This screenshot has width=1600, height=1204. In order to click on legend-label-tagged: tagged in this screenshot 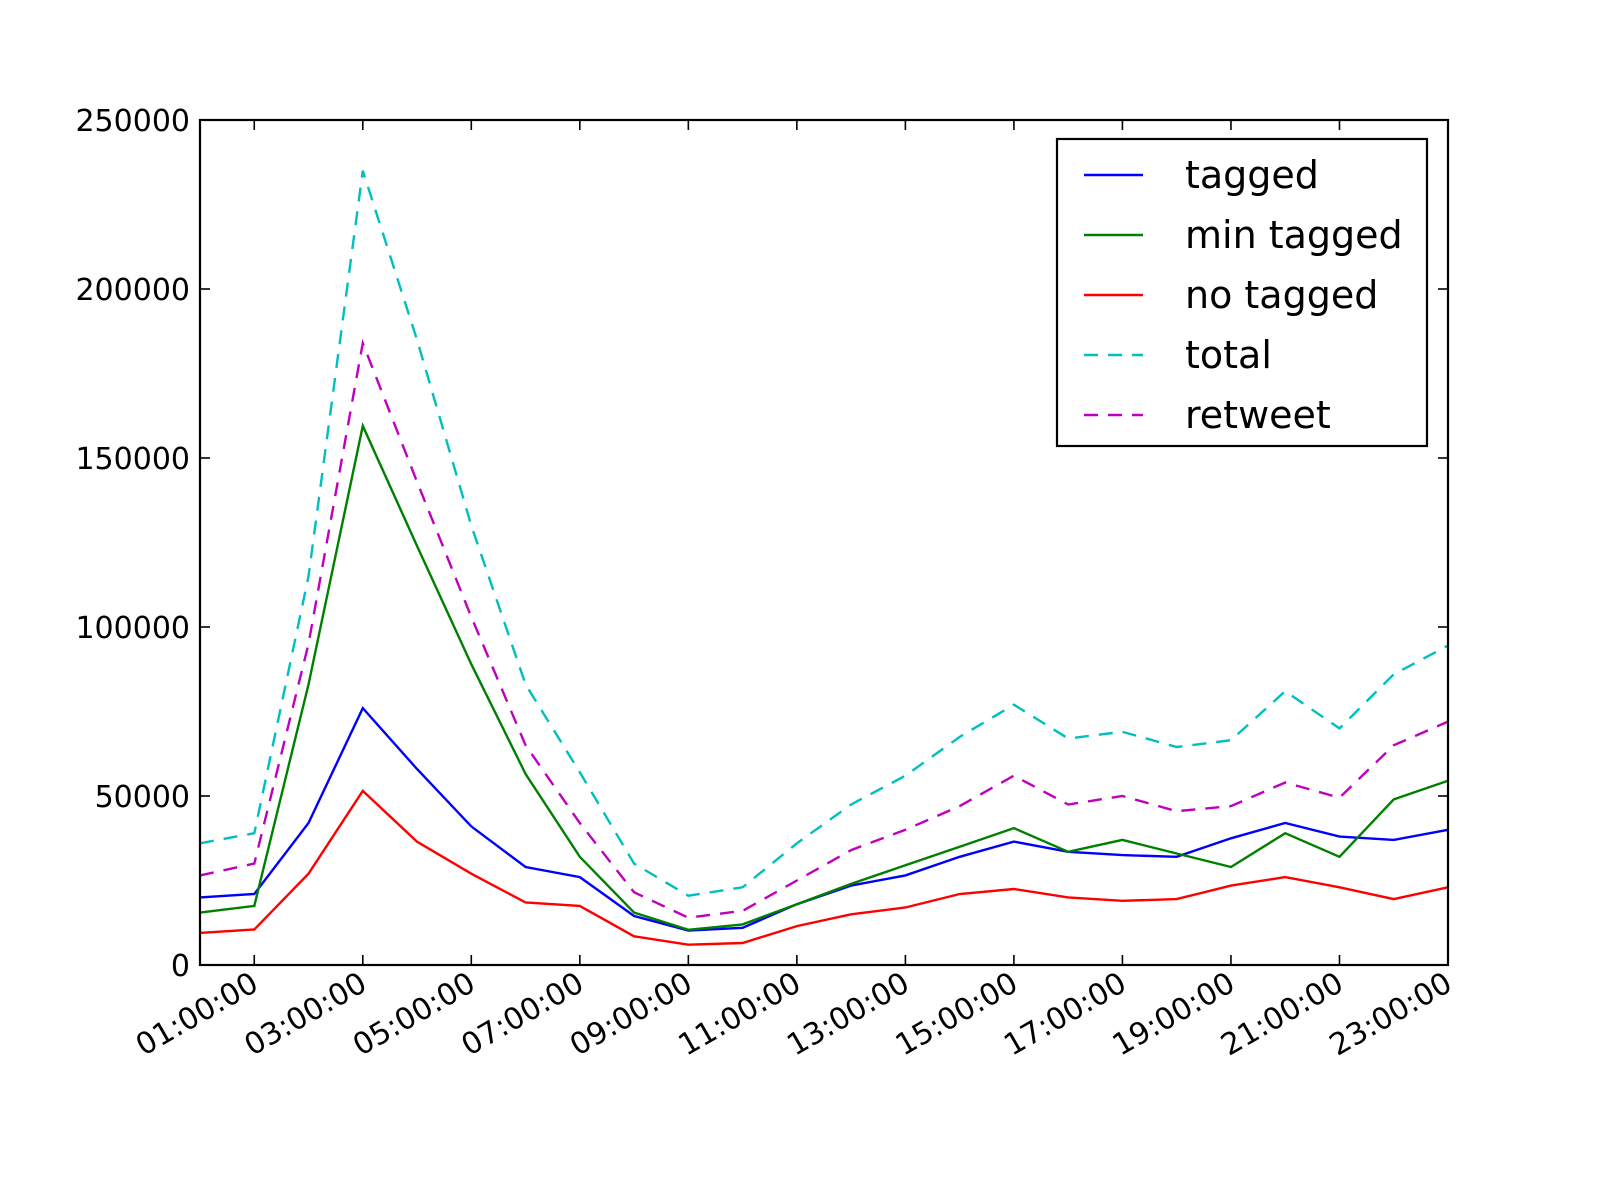, I will do `click(1252, 175)`.